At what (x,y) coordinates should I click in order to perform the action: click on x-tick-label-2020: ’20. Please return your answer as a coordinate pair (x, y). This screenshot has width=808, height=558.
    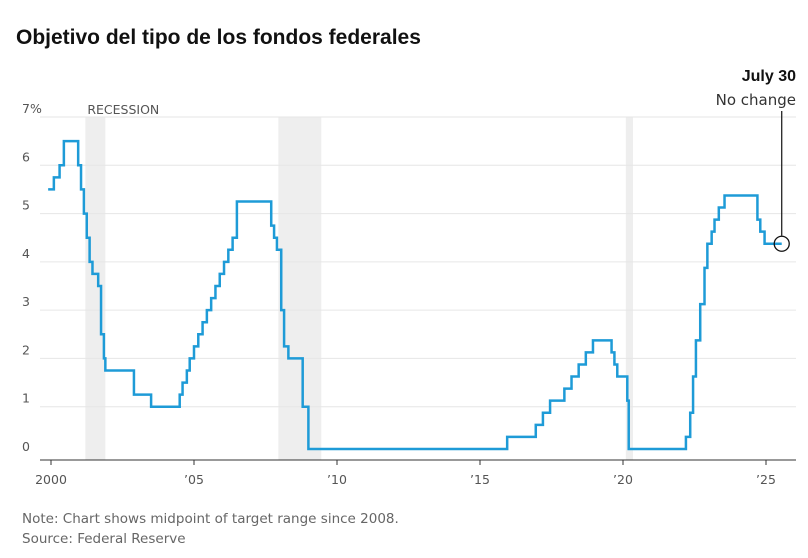
    Looking at the image, I should click on (623, 479).